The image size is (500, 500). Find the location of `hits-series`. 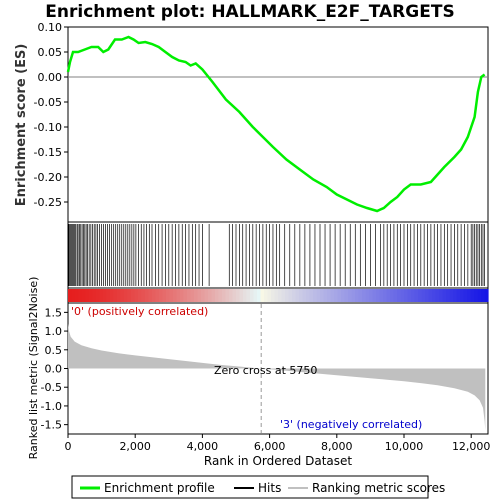

hits-series is located at coordinates (276, 255).